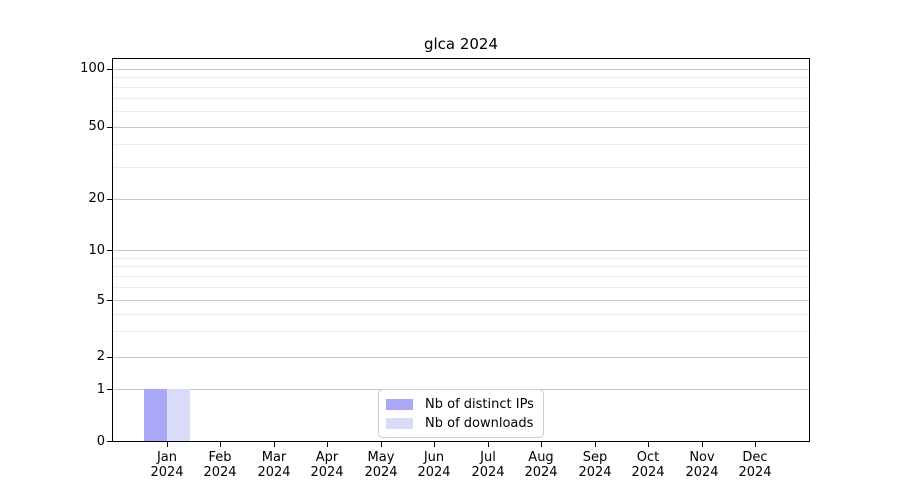  Describe the element at coordinates (274, 444) in the screenshot. I see `x-tick-mar` at that location.